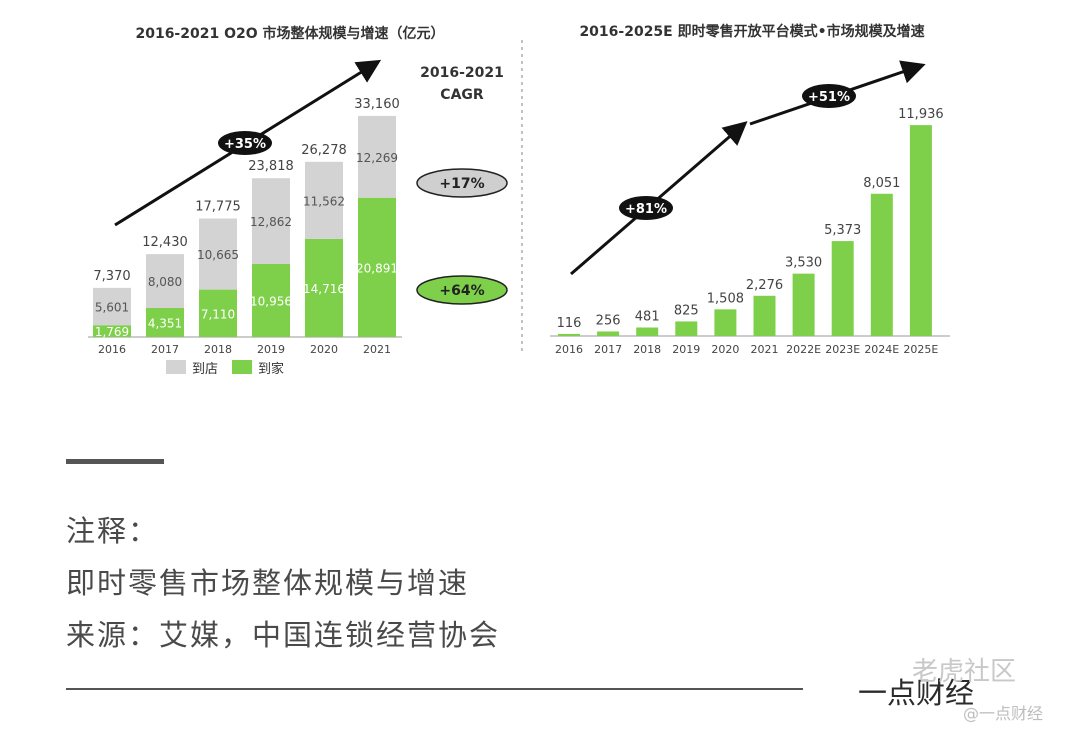  I want to click on bar-retail-2022E, so click(803, 304).